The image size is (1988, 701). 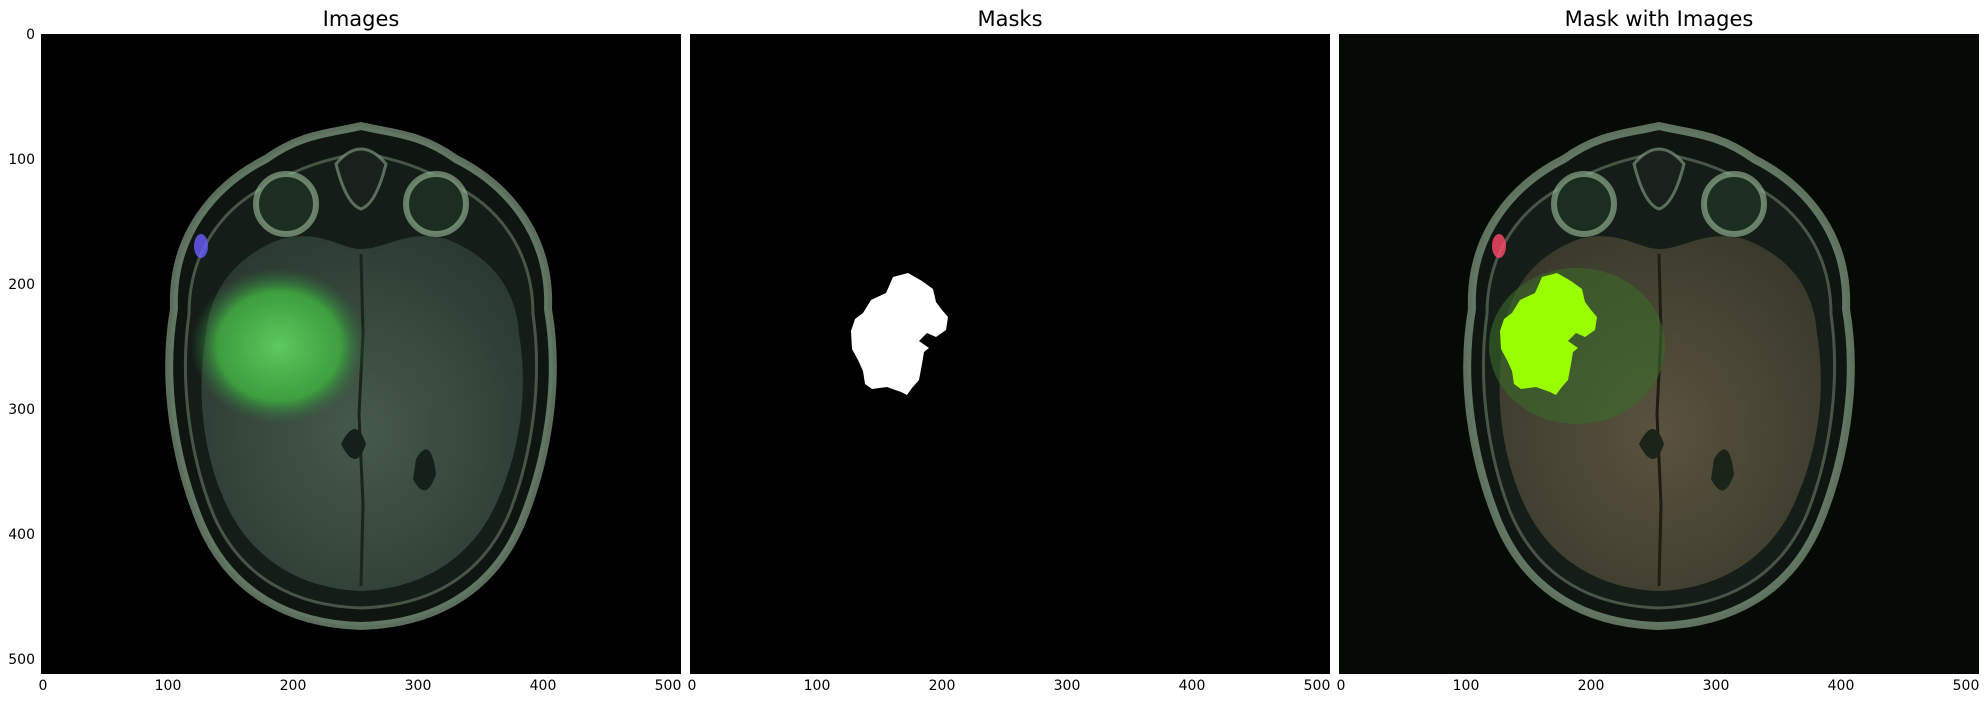 I want to click on y-tick: 200, so click(x=21, y=285).